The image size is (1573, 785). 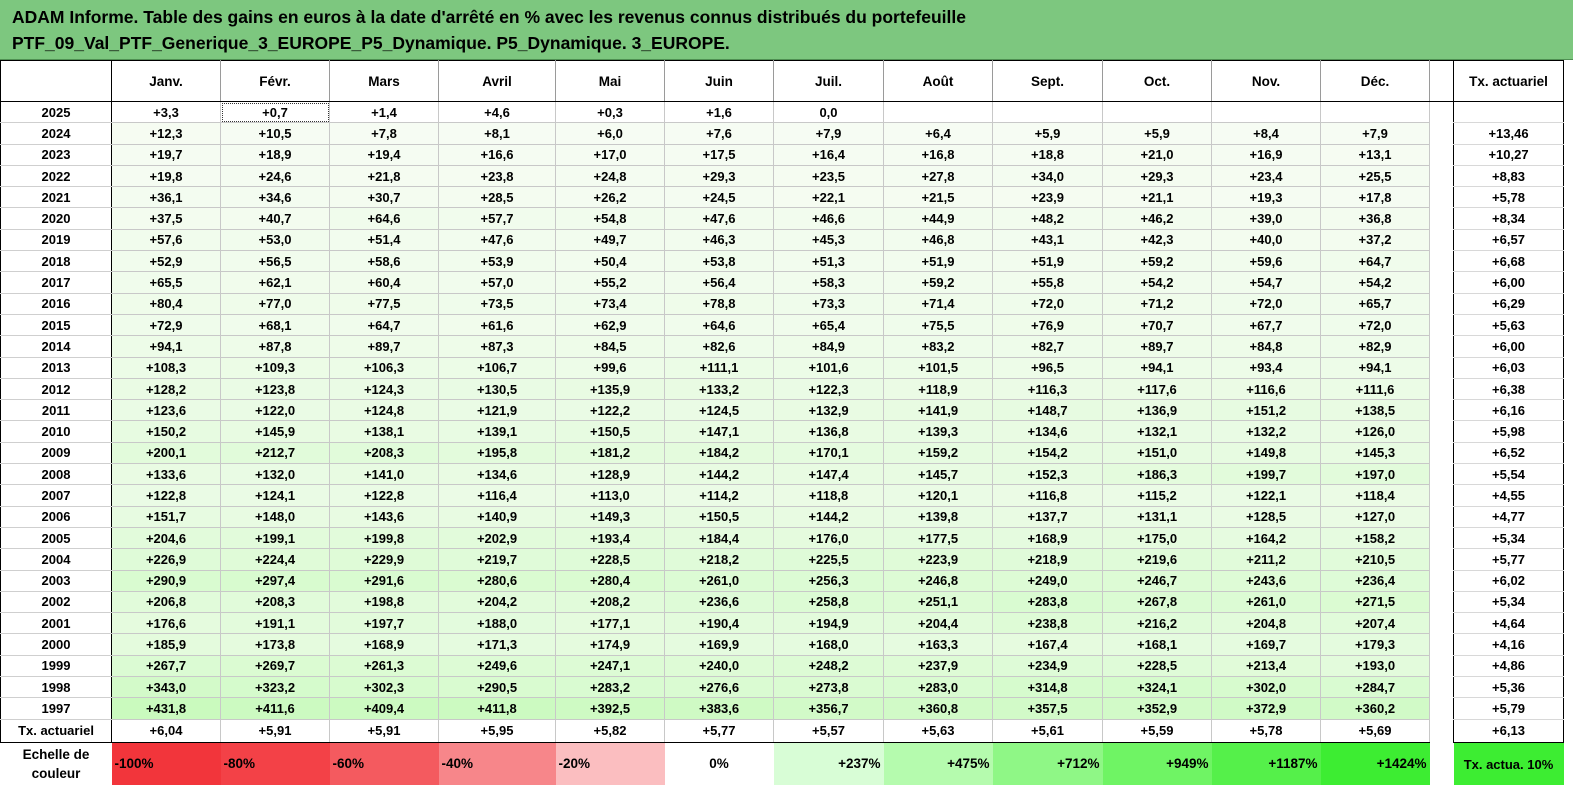 What do you see at coordinates (828, 197) in the screenshot?
I see `gain-cell: +22,1` at bounding box center [828, 197].